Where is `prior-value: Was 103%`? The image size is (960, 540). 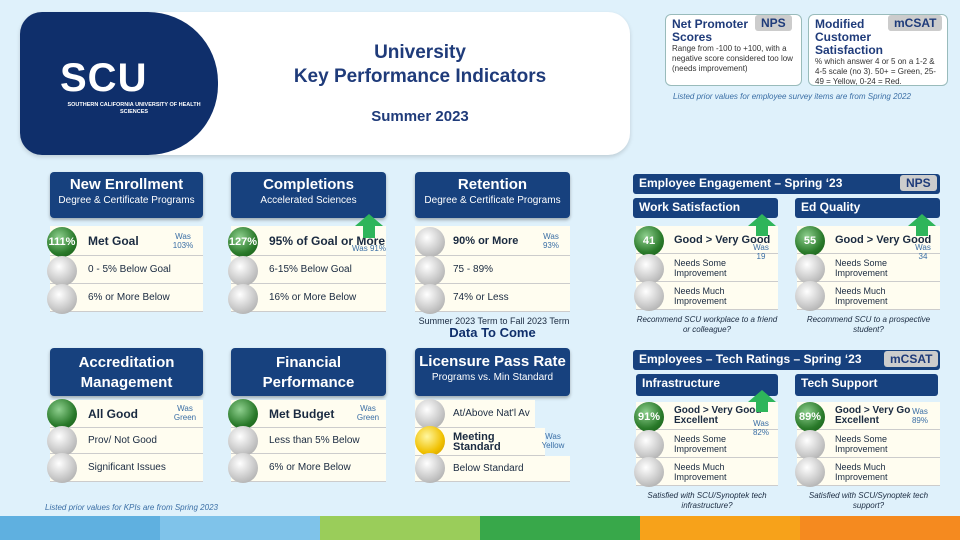 prior-value: Was 103% is located at coordinates (183, 241).